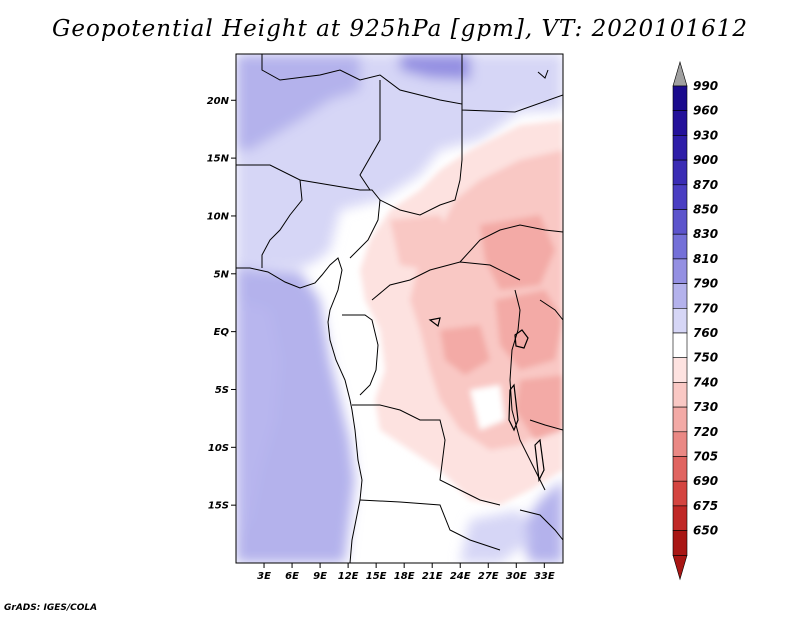 Image resolution: width=800 pixels, height=618 pixels. Describe the element at coordinates (421, 163) in the screenshot. I see `border-chad-sudan` at that location.